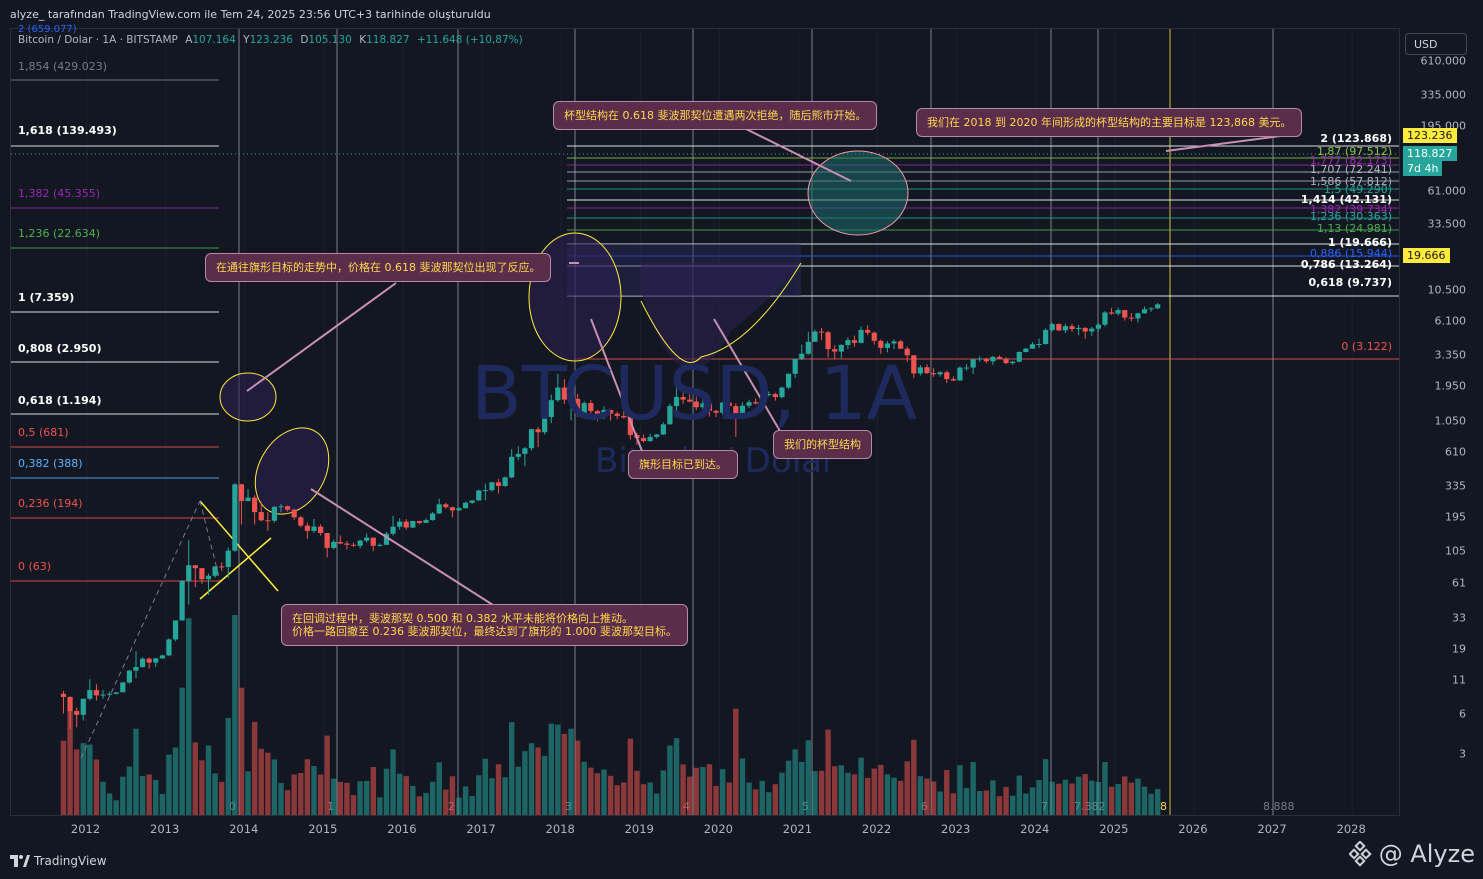 Image resolution: width=1483 pixels, height=879 pixels. Describe the element at coordinates (50, 463) in the screenshot. I see `fib-left-label: 0,382 (388)` at that location.